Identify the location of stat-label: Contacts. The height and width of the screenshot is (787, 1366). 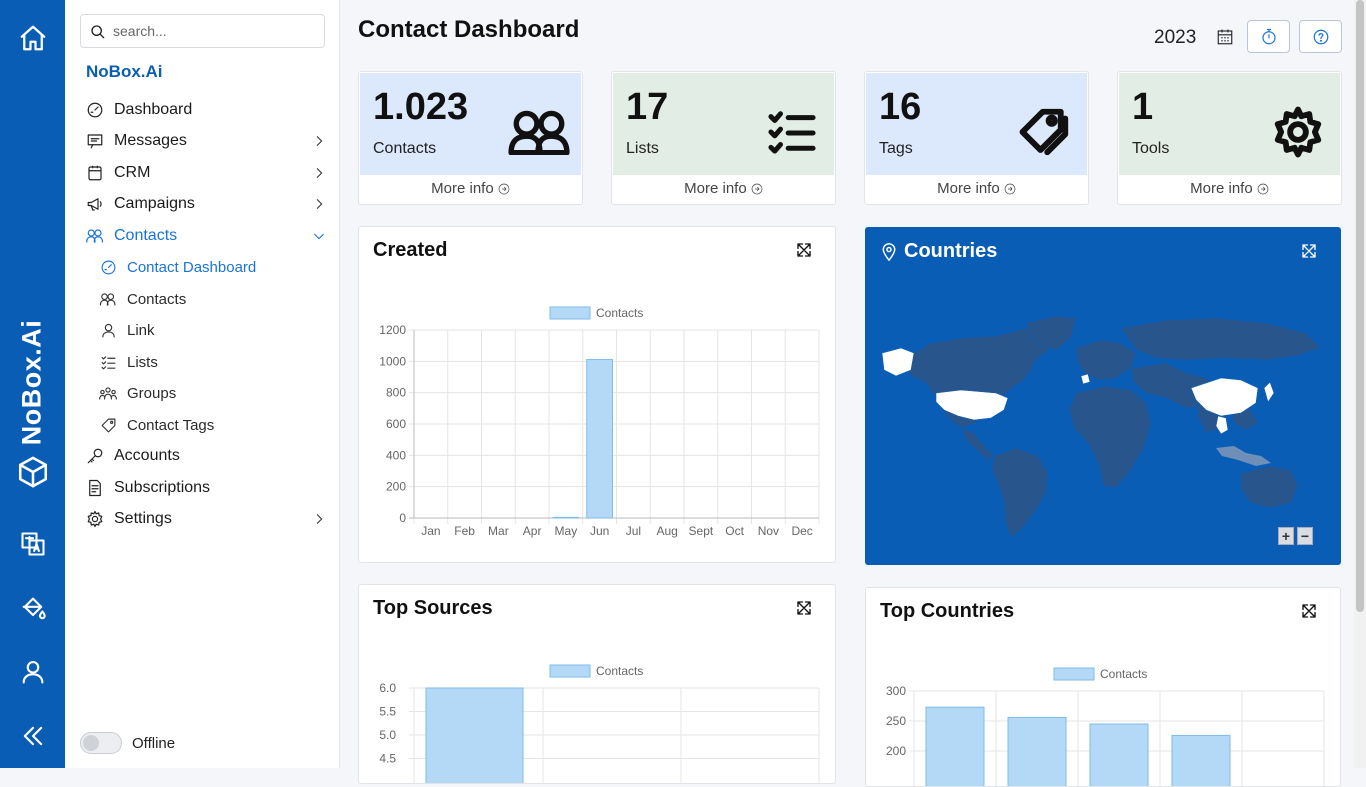
(405, 148).